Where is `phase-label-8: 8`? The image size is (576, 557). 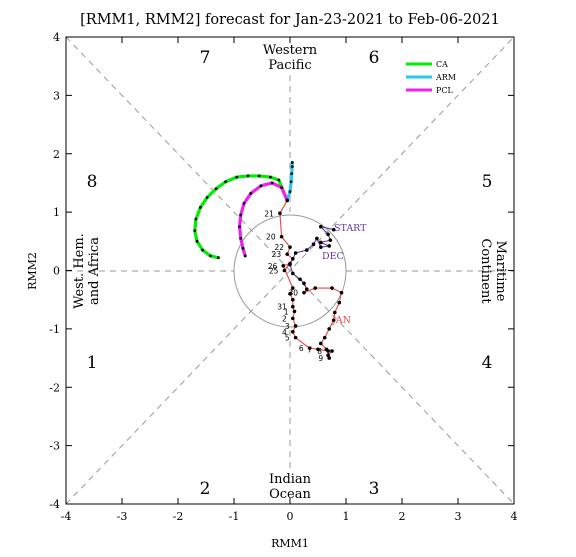
phase-label-8: 8 is located at coordinates (92, 182).